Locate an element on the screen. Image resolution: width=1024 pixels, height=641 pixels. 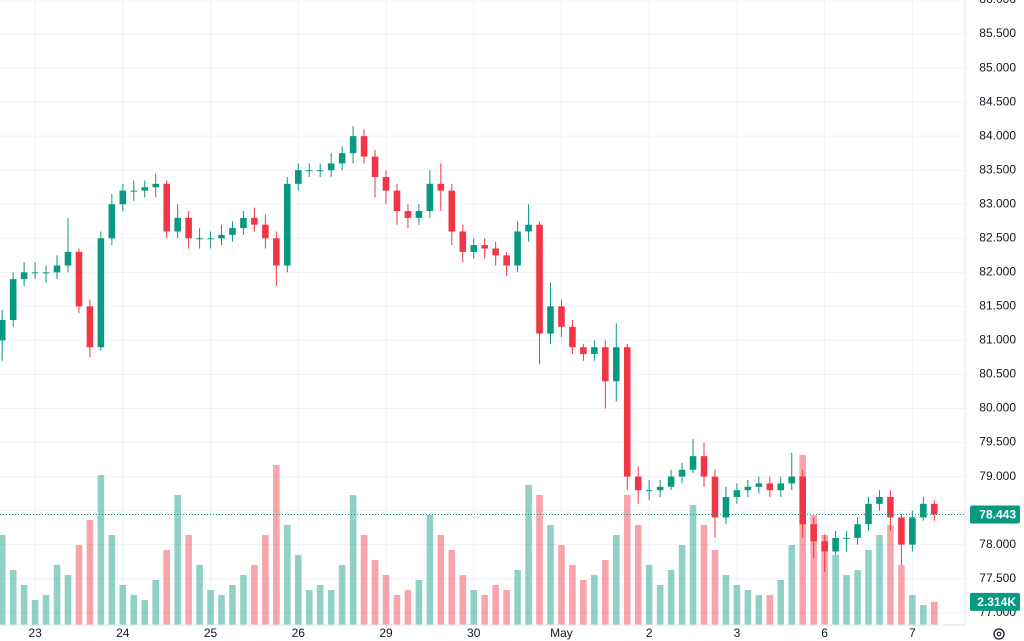
last-volume-box is located at coordinates (995, 601).